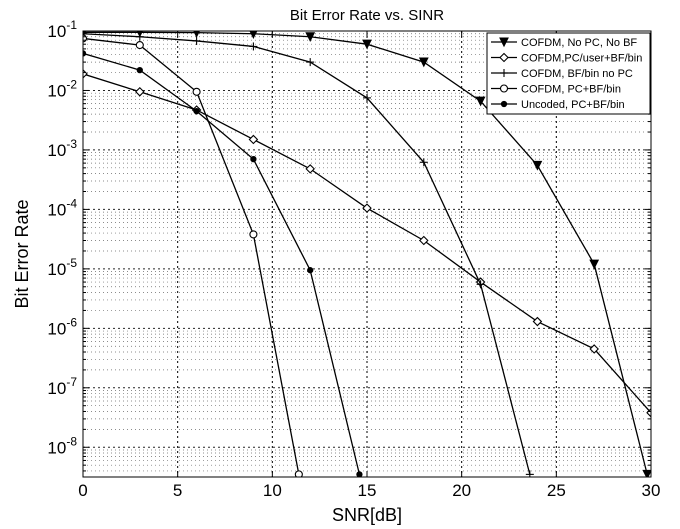 This screenshot has height=529, width=680. What do you see at coordinates (581, 59) in the screenshot?
I see `legend-label: COFDM,PC/user+BF/bin` at bounding box center [581, 59].